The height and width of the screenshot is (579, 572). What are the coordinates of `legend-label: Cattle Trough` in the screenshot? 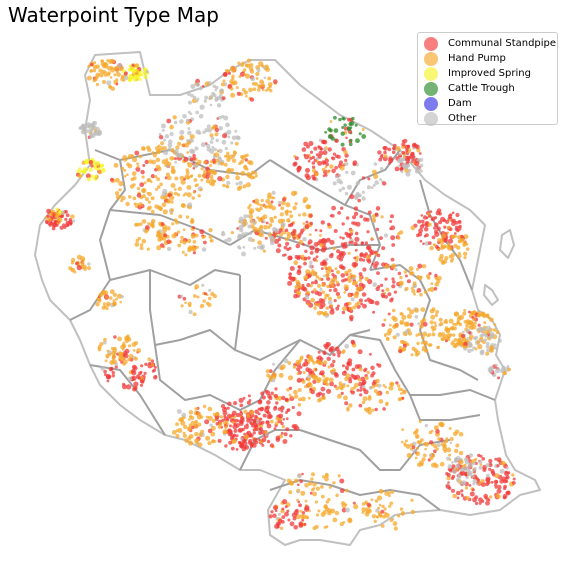 It's located at (481, 88).